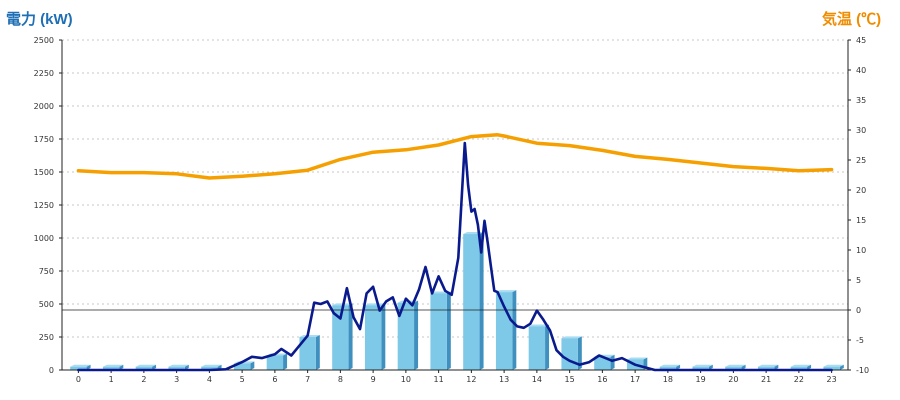  I want to click on y-axis-right-label: 気温 (℃), so click(851, 19).